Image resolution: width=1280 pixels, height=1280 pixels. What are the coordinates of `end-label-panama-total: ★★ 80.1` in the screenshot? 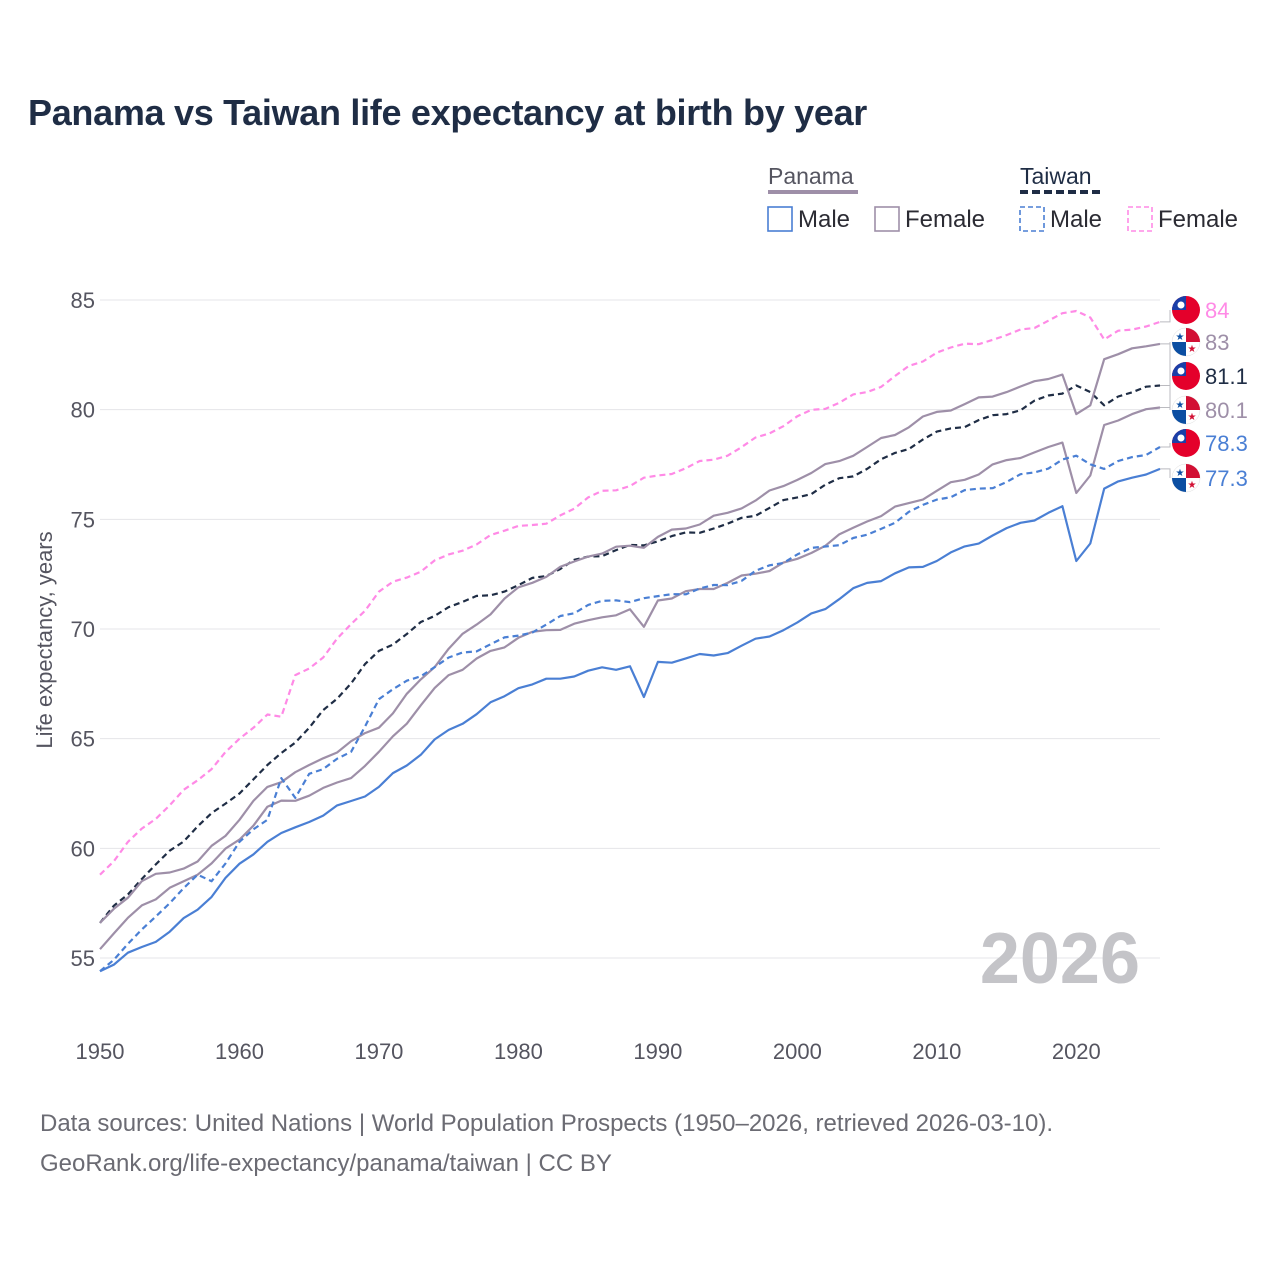 It's located at (1204, 384).